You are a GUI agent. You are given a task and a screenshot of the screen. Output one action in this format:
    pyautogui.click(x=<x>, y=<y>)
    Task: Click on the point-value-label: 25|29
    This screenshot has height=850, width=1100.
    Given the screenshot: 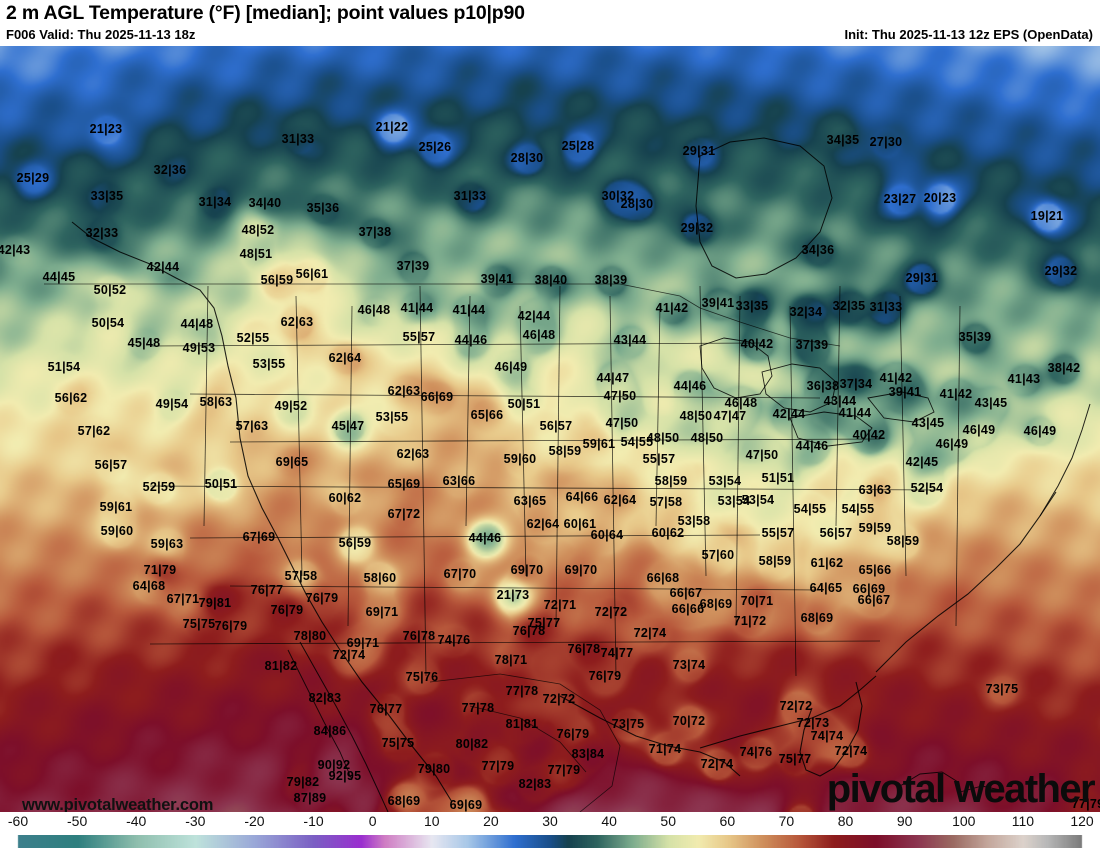 What is the action you would take?
    pyautogui.click(x=33, y=177)
    